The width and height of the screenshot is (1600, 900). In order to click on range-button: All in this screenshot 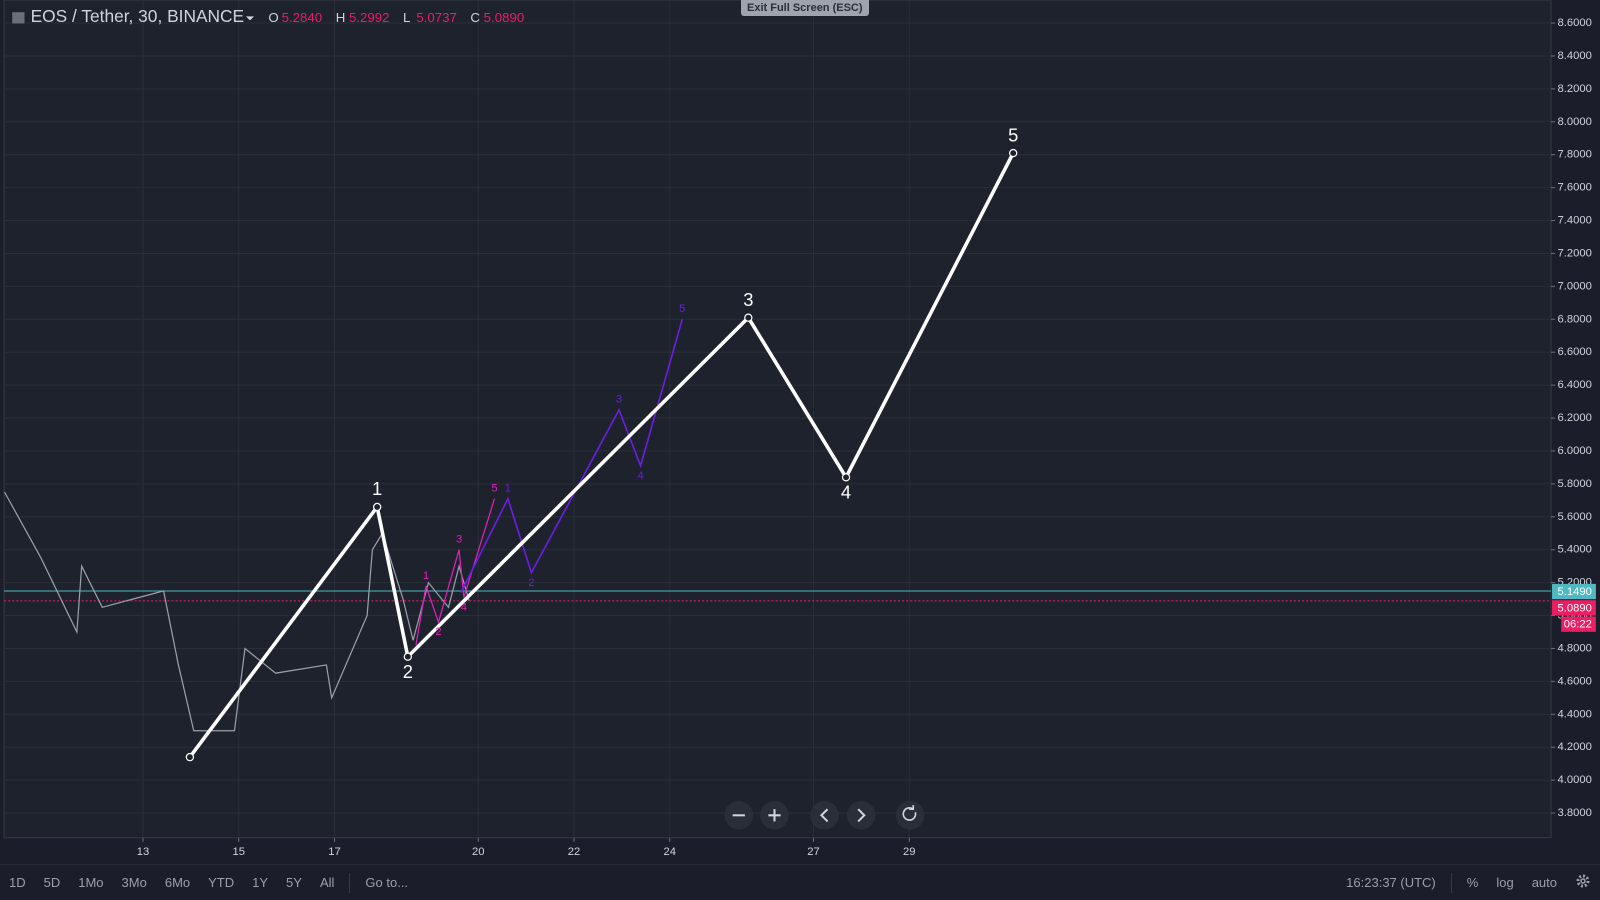, I will do `click(327, 882)`.